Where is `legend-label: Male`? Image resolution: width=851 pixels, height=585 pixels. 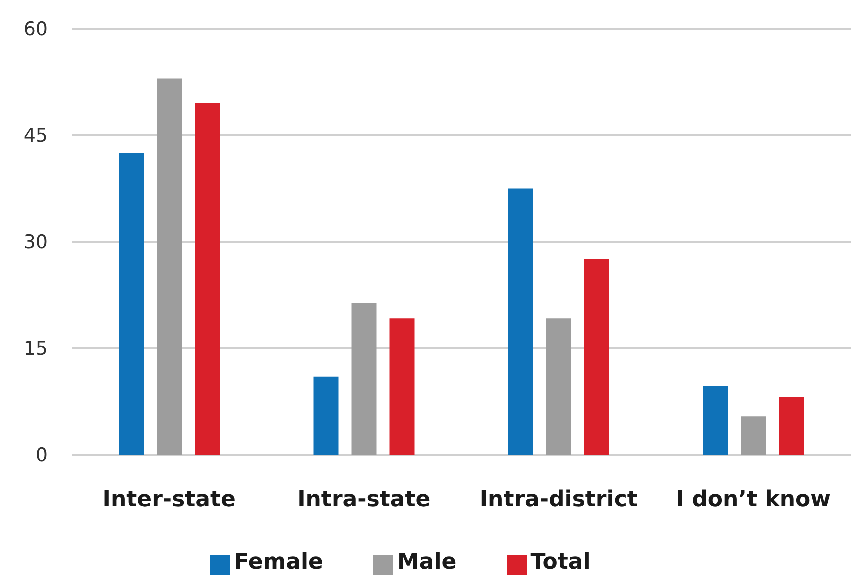 legend-label: Male is located at coordinates (427, 562).